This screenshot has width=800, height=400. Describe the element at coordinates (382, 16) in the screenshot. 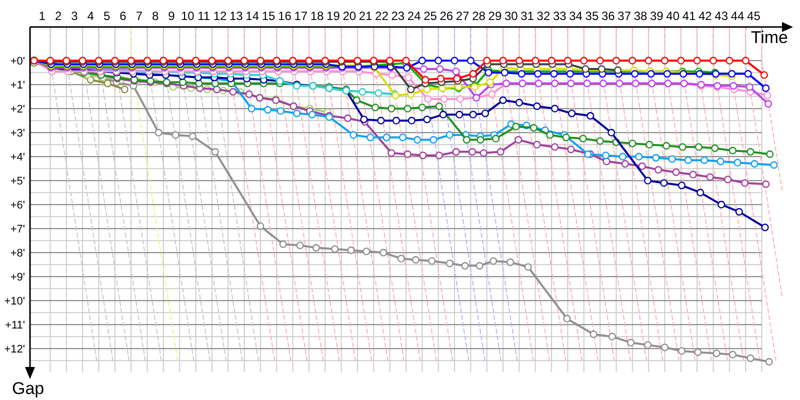

I see `x-tick-label: 22` at that location.